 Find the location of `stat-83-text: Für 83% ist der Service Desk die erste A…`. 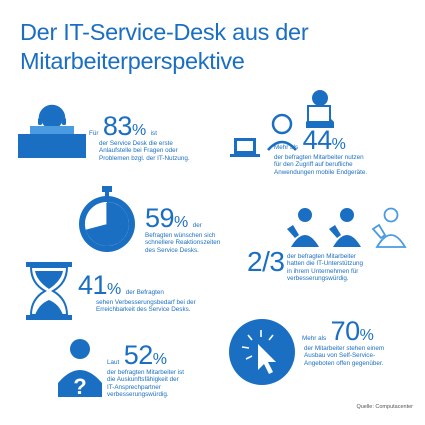

stat-83-text: Für 83% ist der Service Desk die erste A… is located at coordinates (149, 137).